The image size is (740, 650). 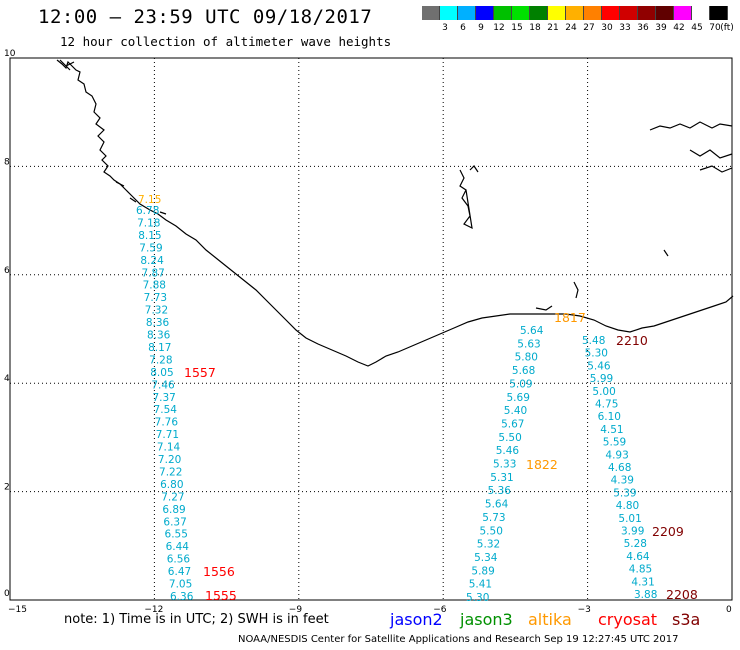 What do you see at coordinates (167, 423) in the screenshot?
I see `west-track-value: 7.76` at bounding box center [167, 423].